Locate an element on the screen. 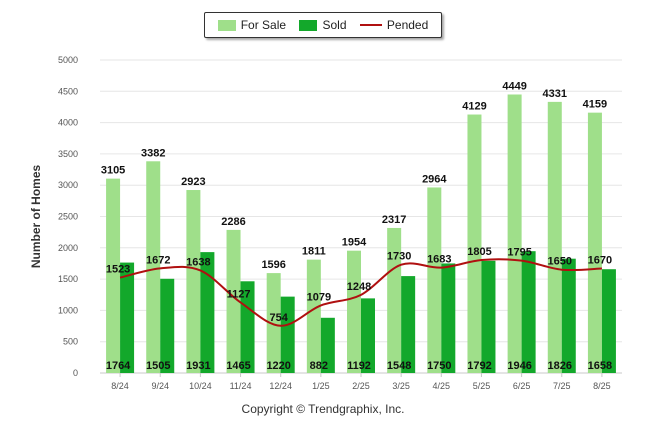 The width and height of the screenshot is (646, 434). x-tick-label: 2/25 is located at coordinates (361, 386).